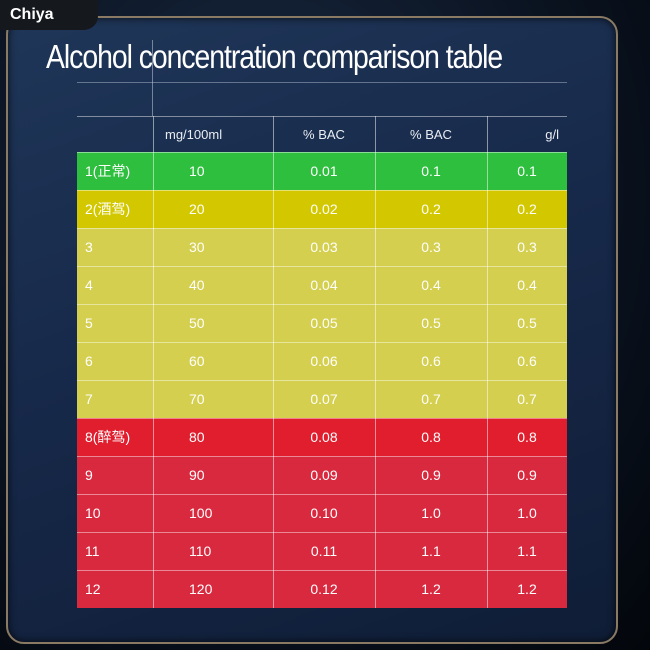 The height and width of the screenshot is (650, 650). What do you see at coordinates (49, 15) in the screenshot?
I see `brand-logo: Chiya` at bounding box center [49, 15].